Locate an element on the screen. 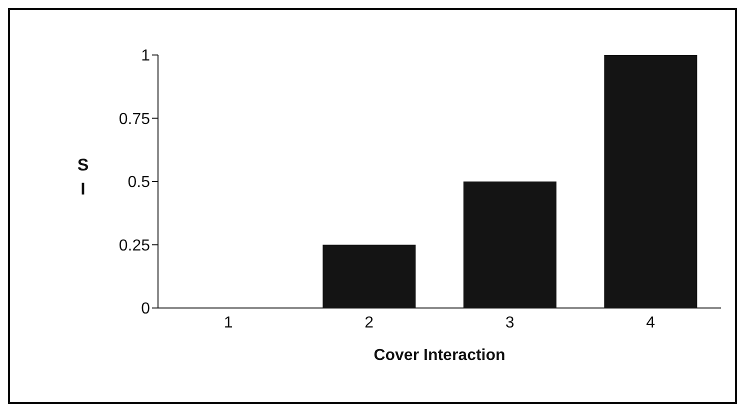  y-tick-label: 1 is located at coordinates (145, 56).